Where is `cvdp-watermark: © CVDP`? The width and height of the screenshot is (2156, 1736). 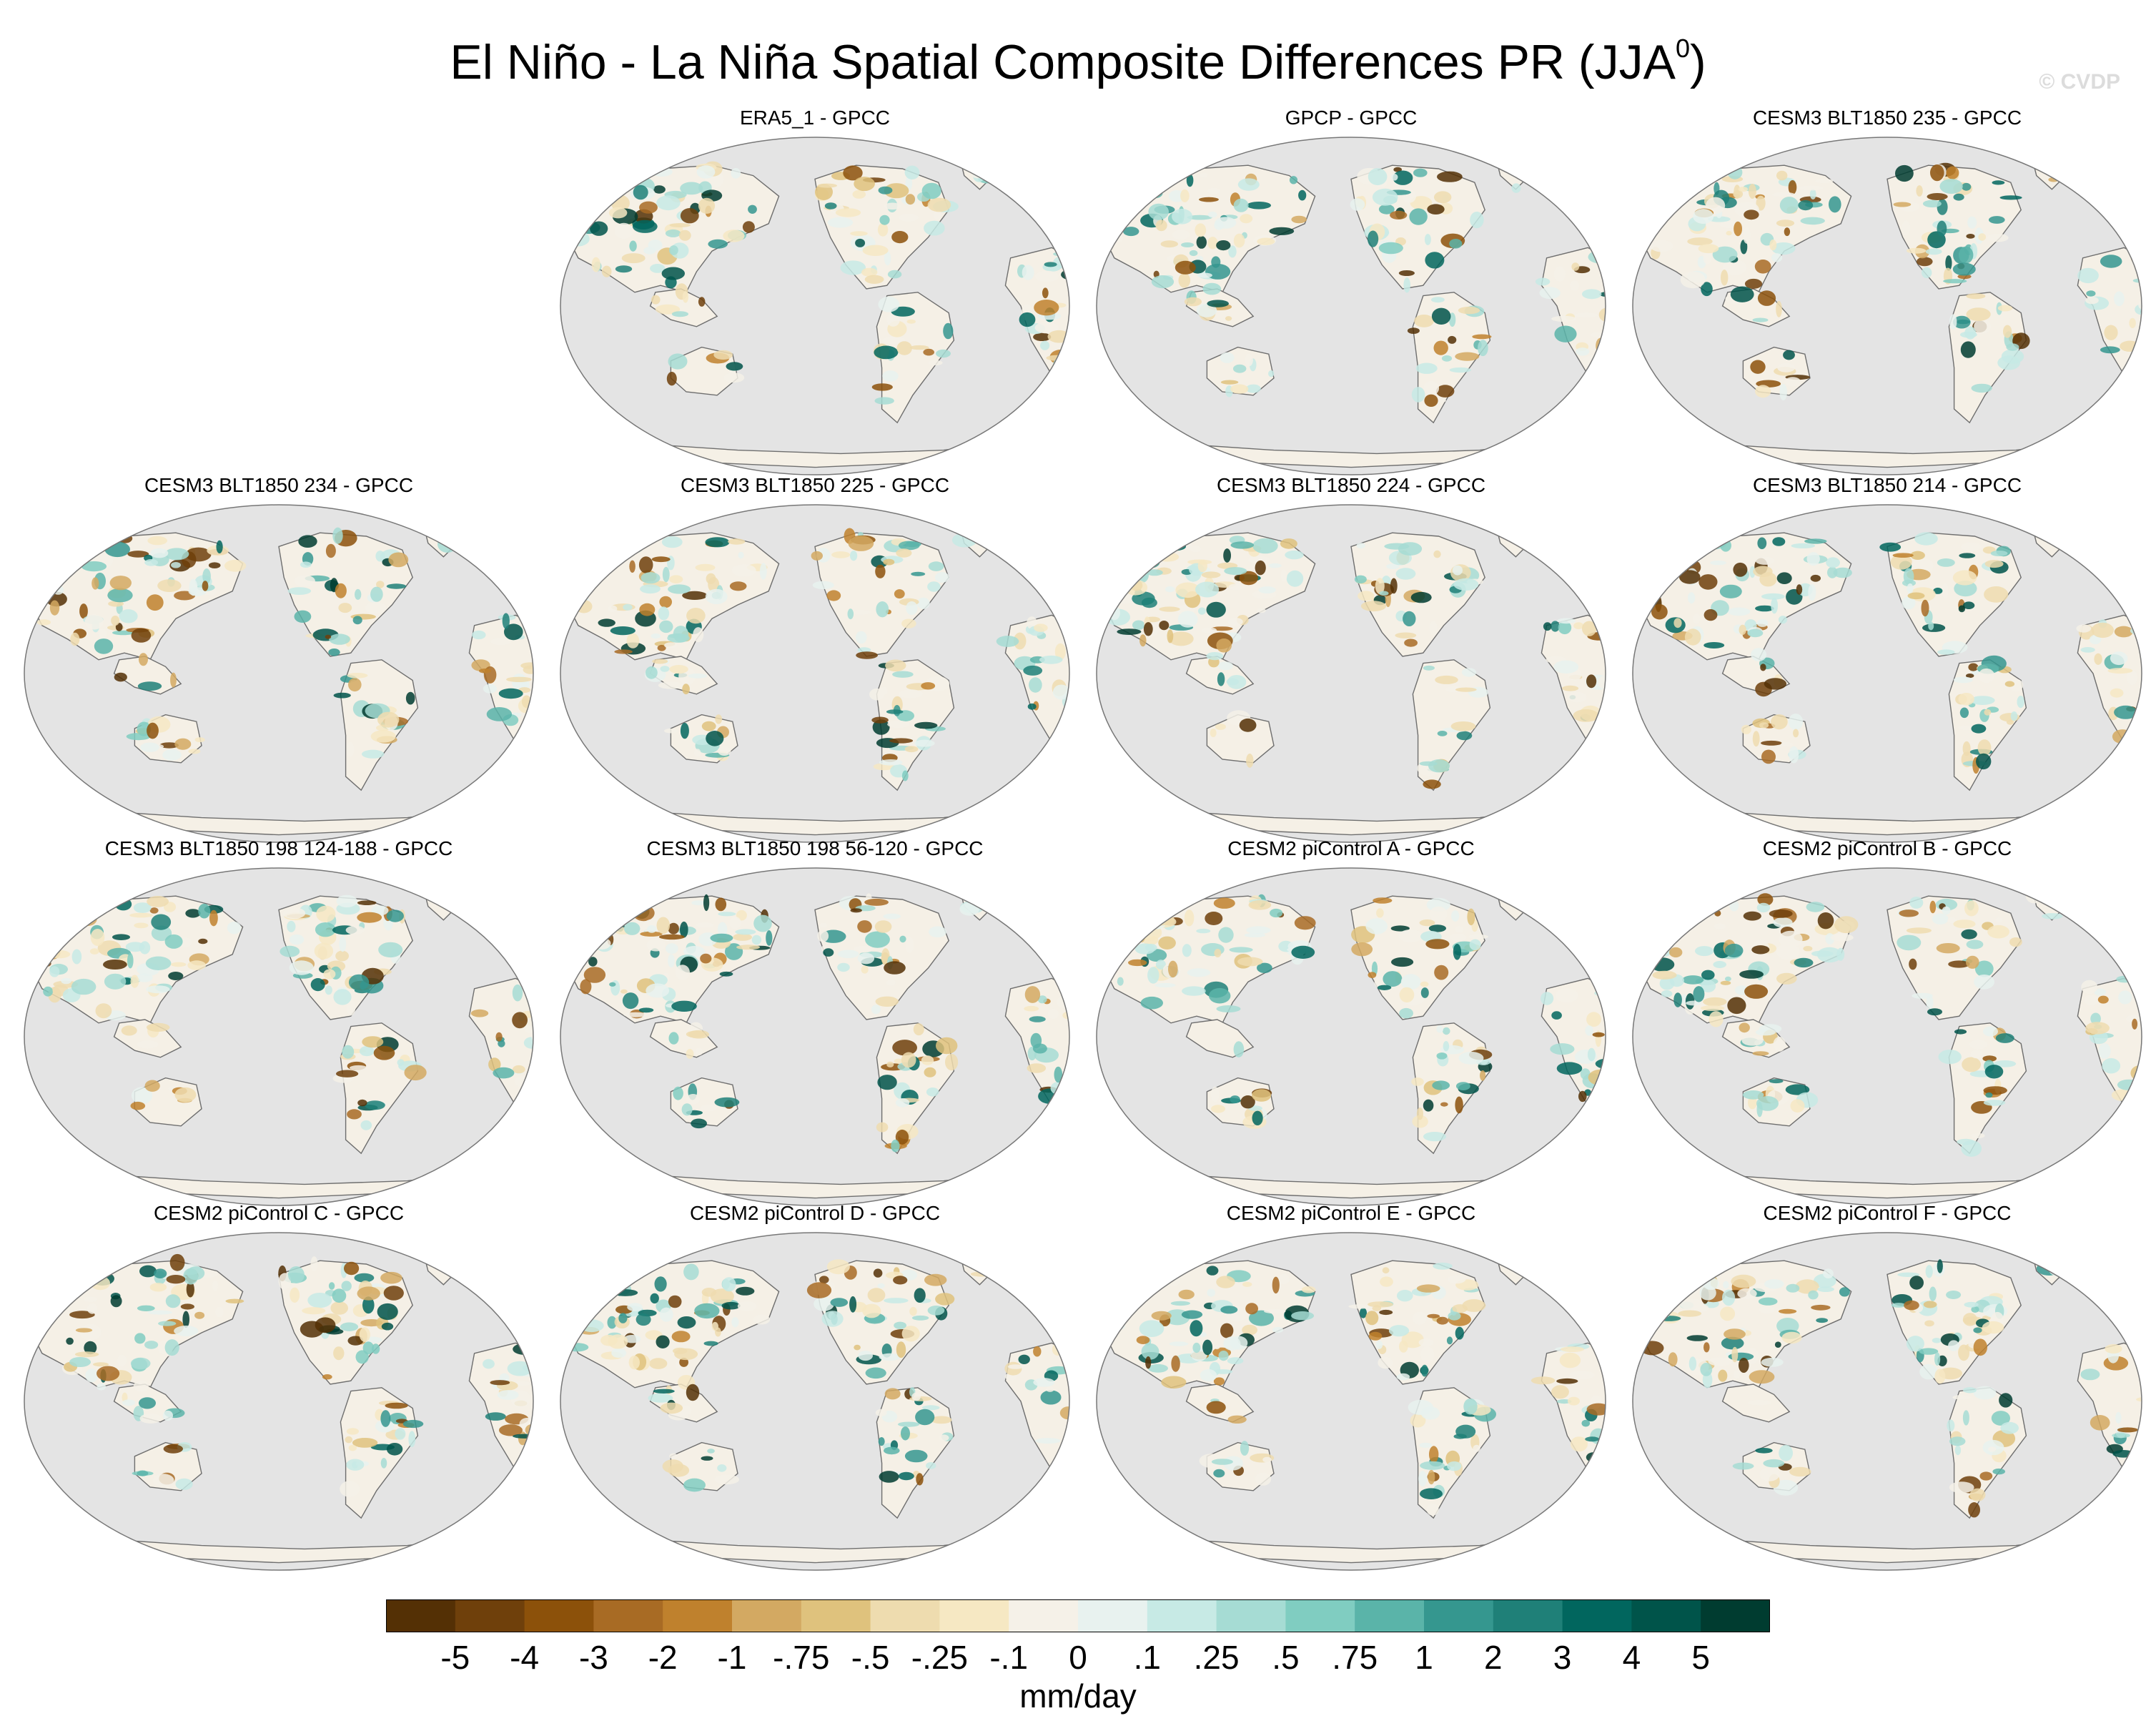
cvdp-watermark: © CVDP is located at coordinates (2079, 82).